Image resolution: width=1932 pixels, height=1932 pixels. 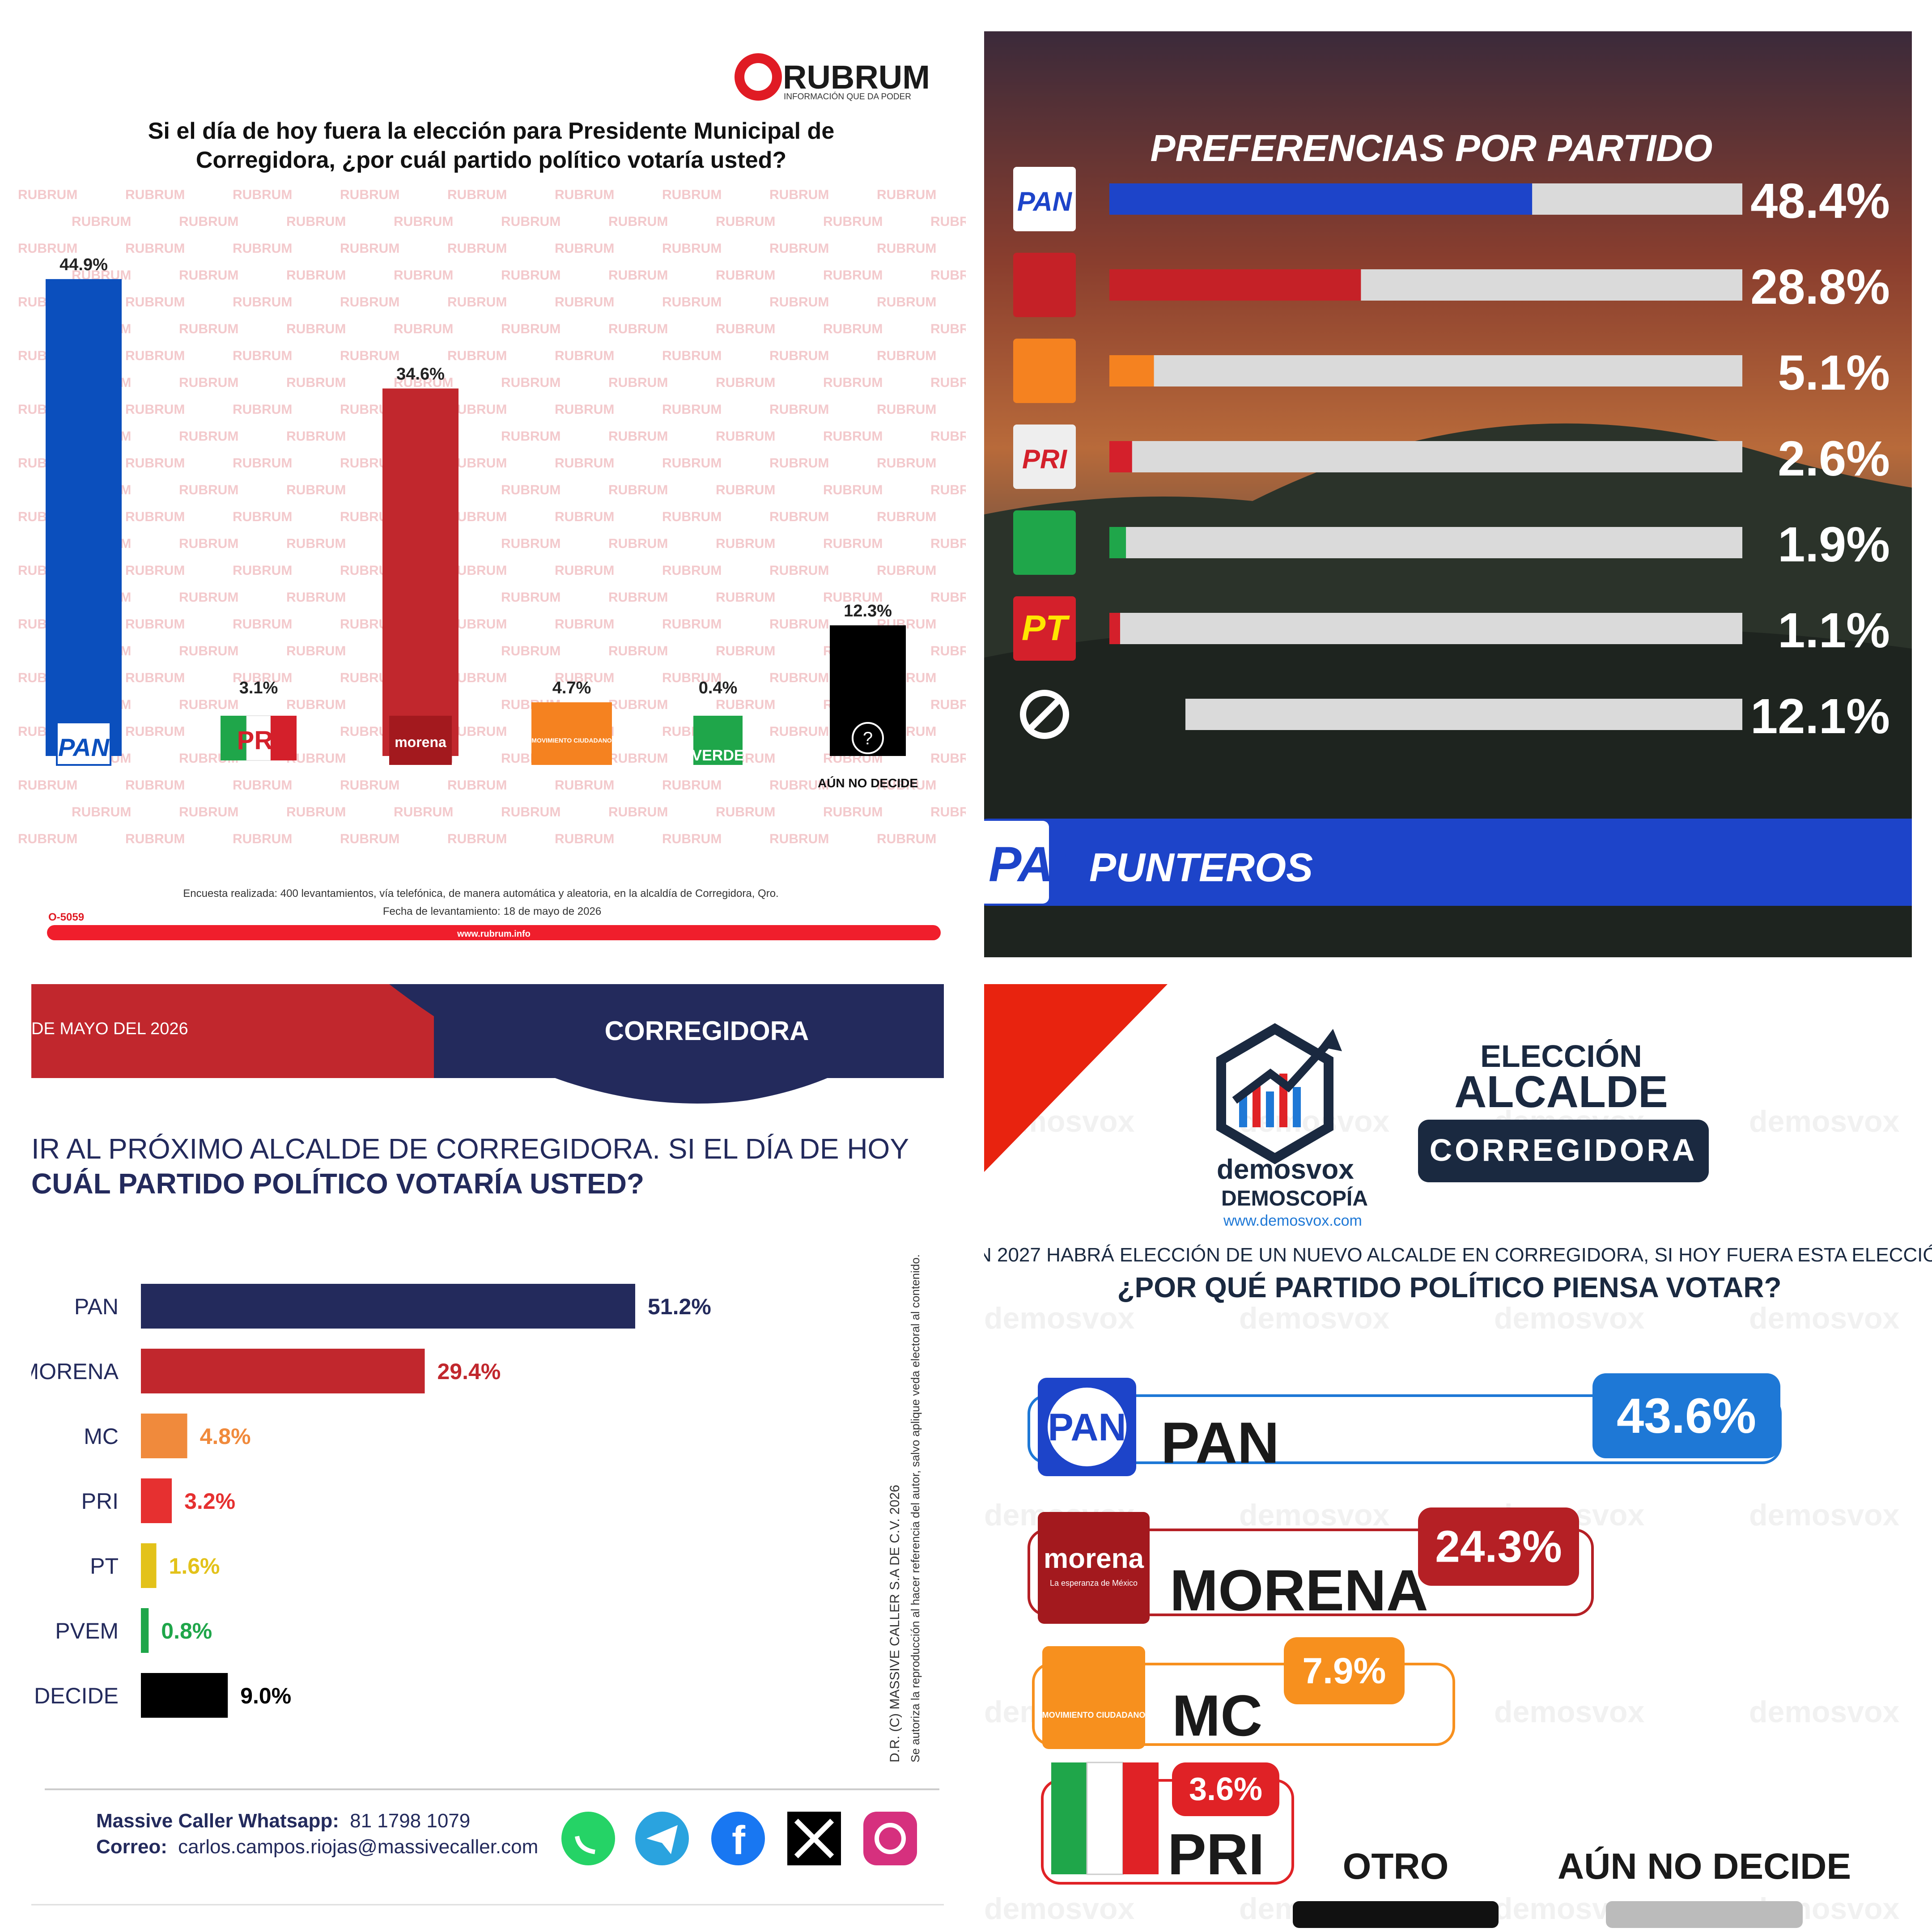 I want to click on rubrum-code: O-5059, so click(x=66, y=917).